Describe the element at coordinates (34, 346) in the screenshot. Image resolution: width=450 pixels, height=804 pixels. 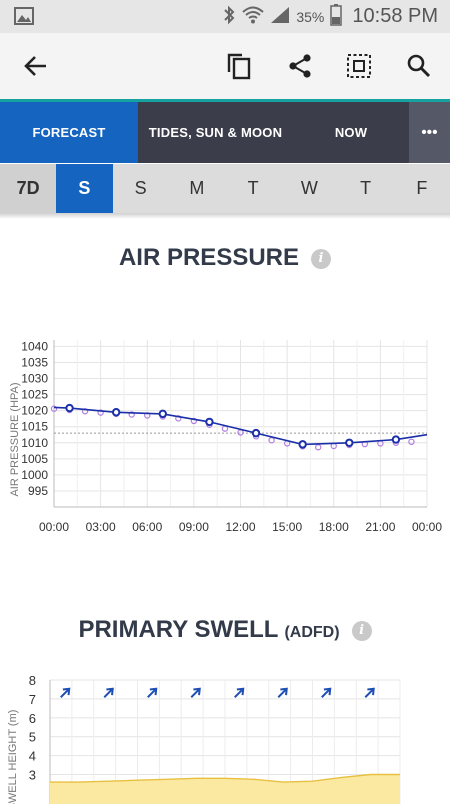
I see `y-tick-label: 1040` at that location.